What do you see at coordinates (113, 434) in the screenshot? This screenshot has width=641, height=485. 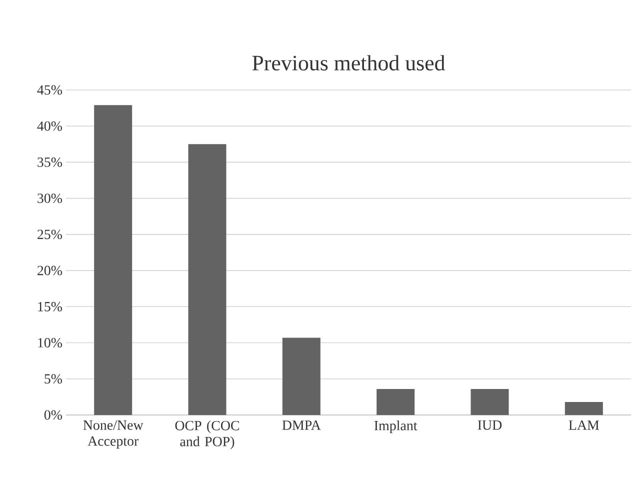 I see `x-tick-label: None/New Acceptor` at bounding box center [113, 434].